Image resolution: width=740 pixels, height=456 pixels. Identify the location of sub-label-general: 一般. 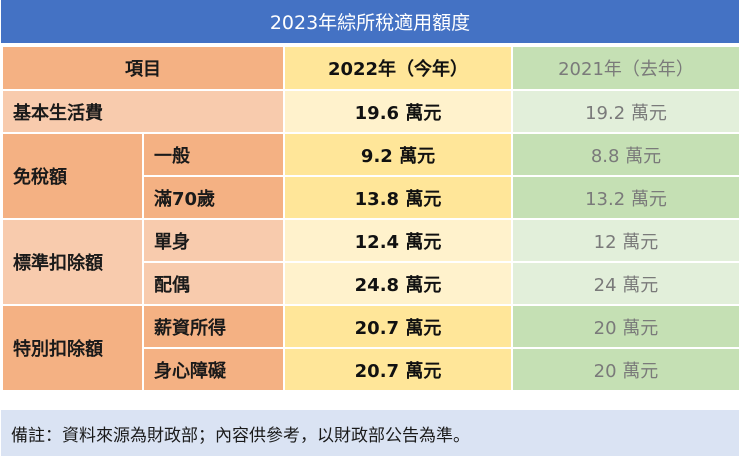
(213, 154).